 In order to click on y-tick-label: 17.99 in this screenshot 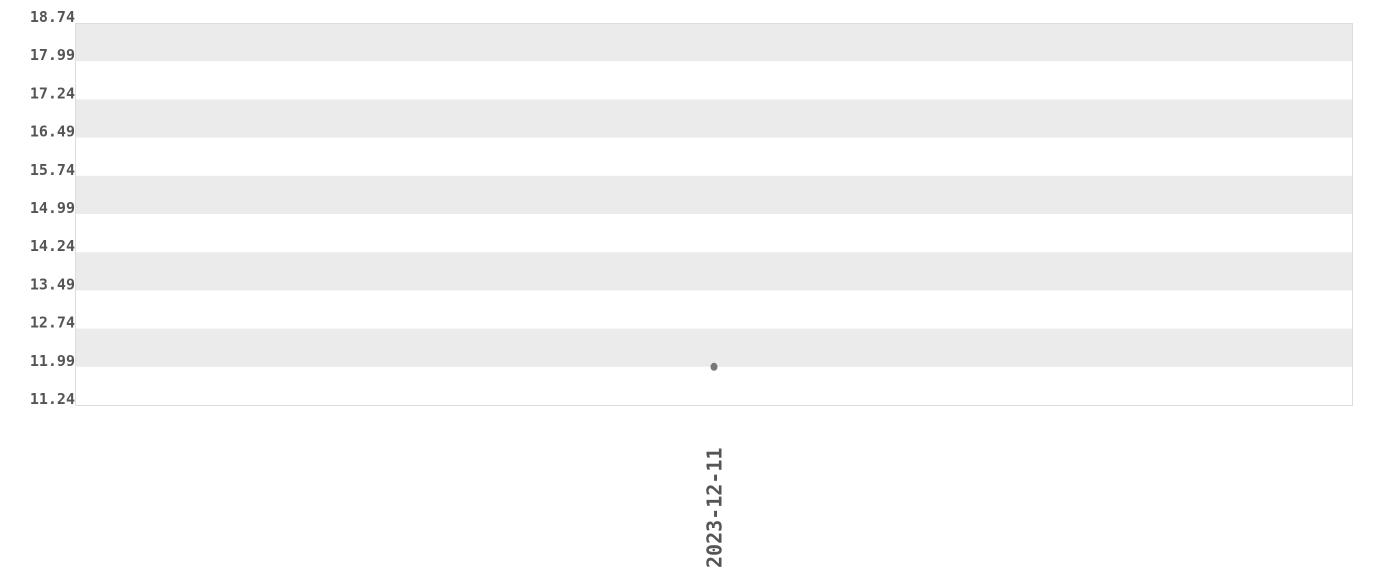, I will do `click(52, 55)`.